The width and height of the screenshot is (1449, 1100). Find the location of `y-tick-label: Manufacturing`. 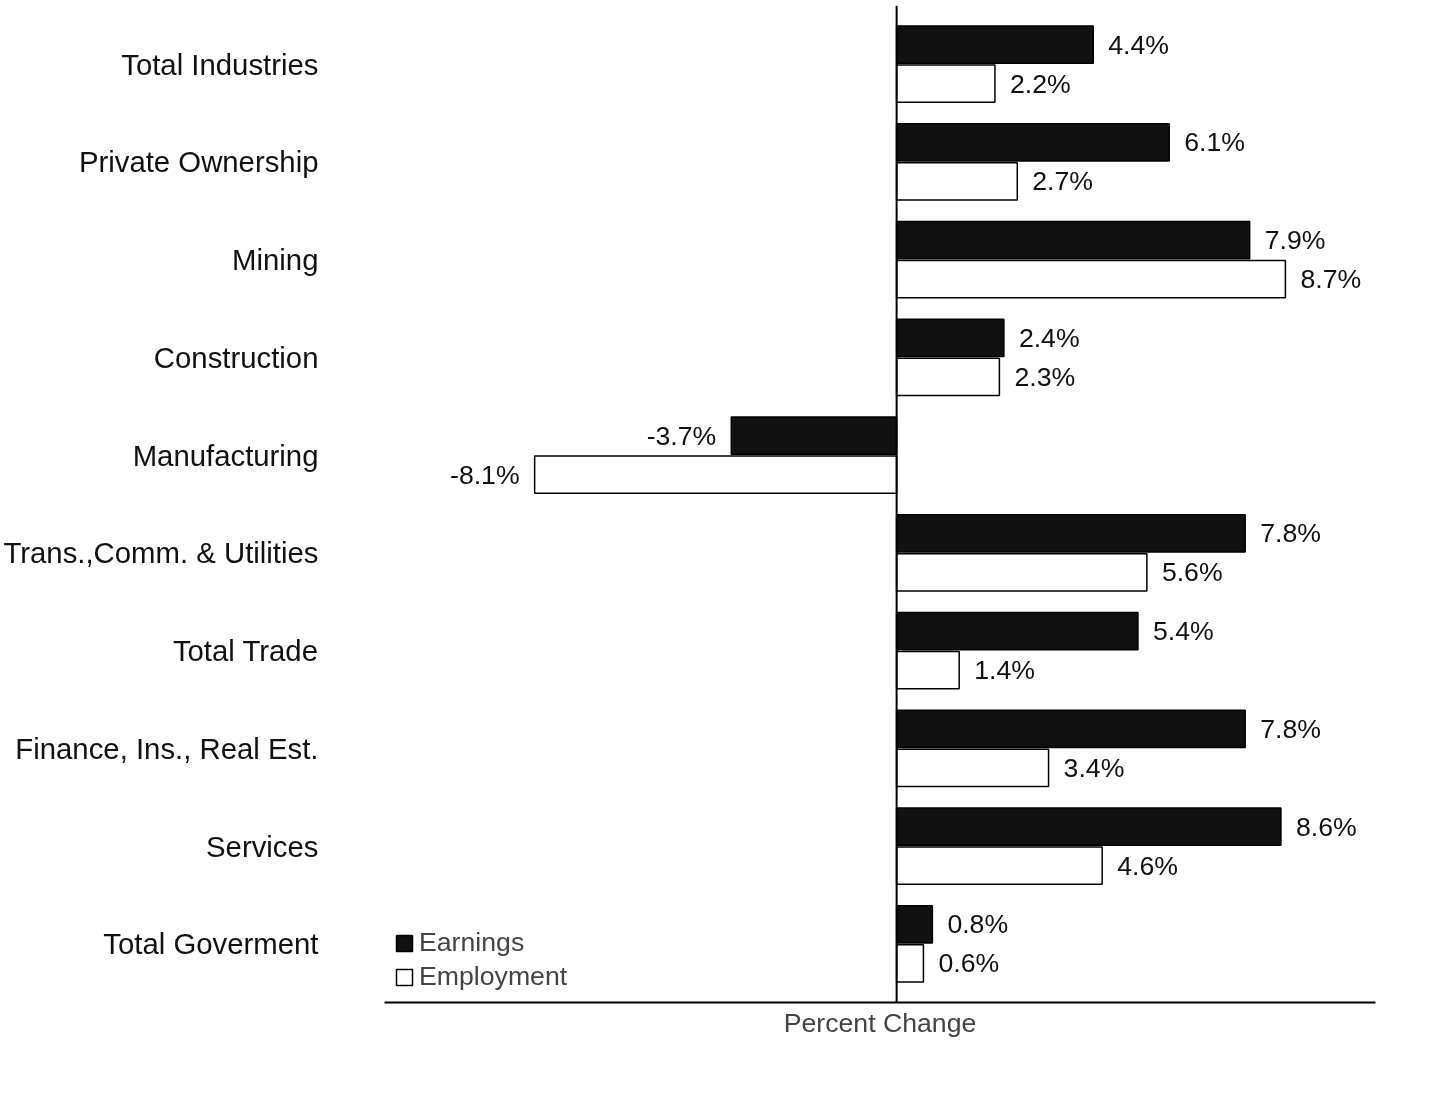

y-tick-label: Manufacturing is located at coordinates (225, 455).